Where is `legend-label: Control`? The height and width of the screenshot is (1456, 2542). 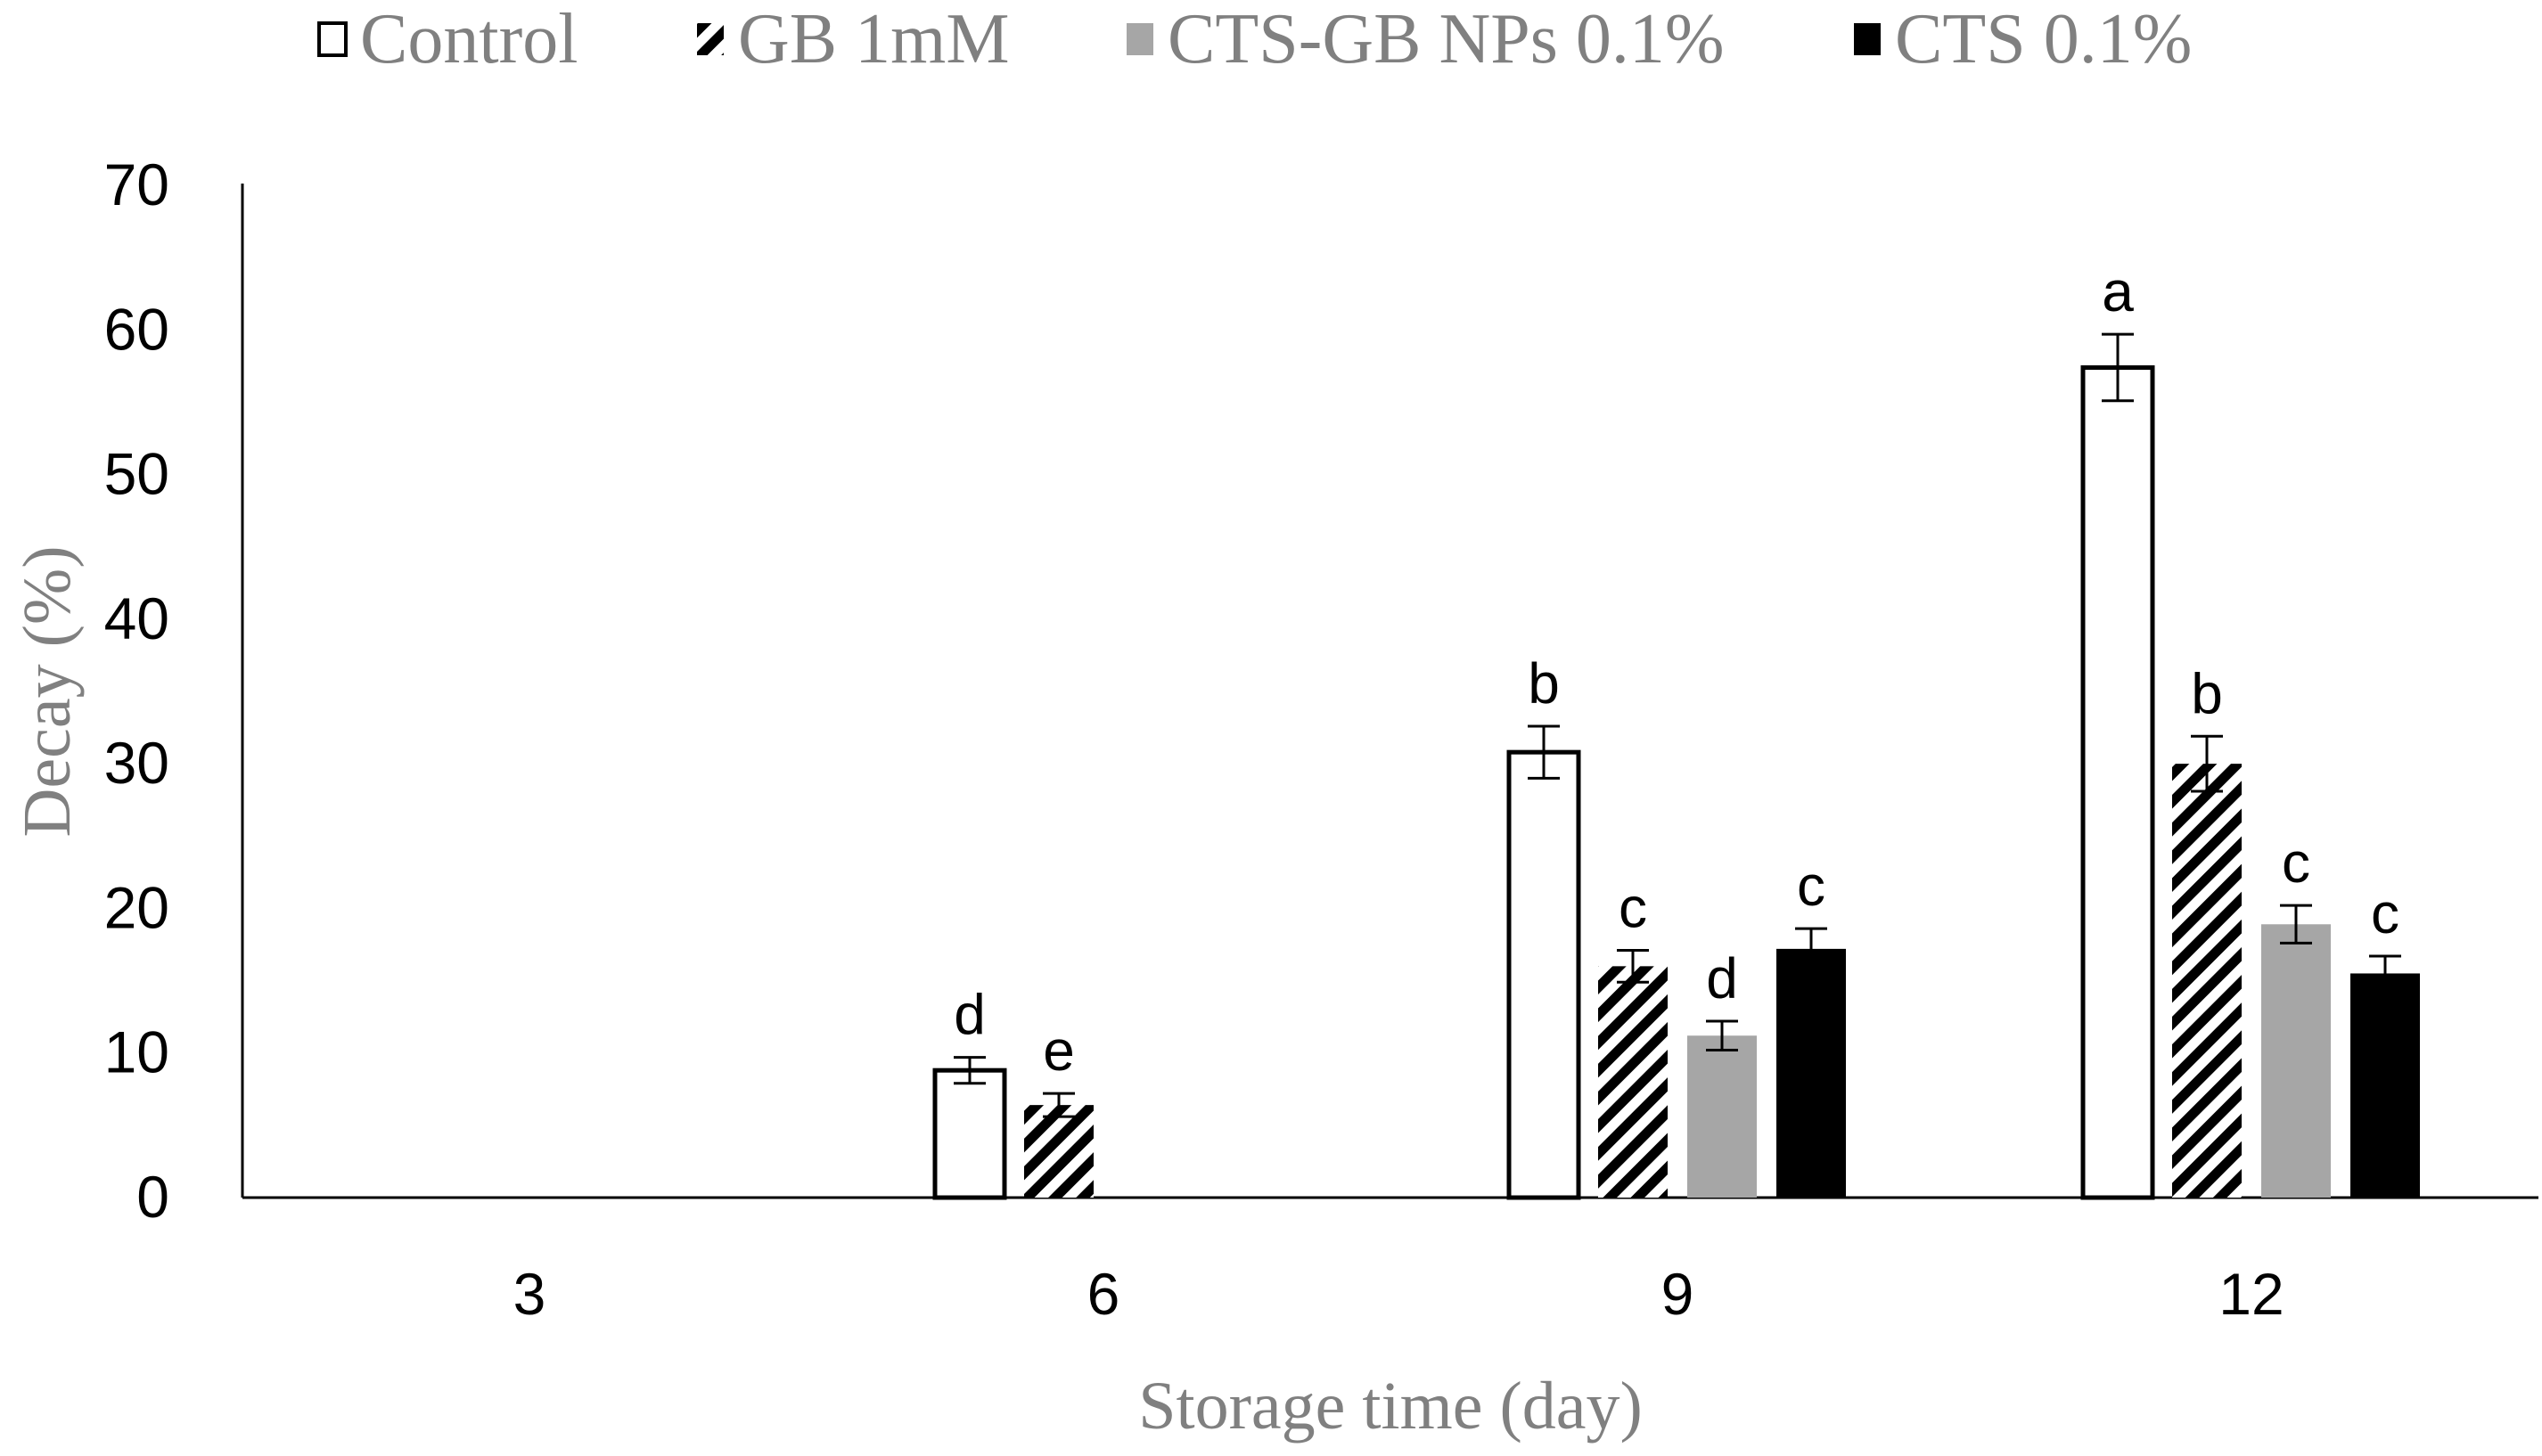
legend-label: Control is located at coordinates (469, 39).